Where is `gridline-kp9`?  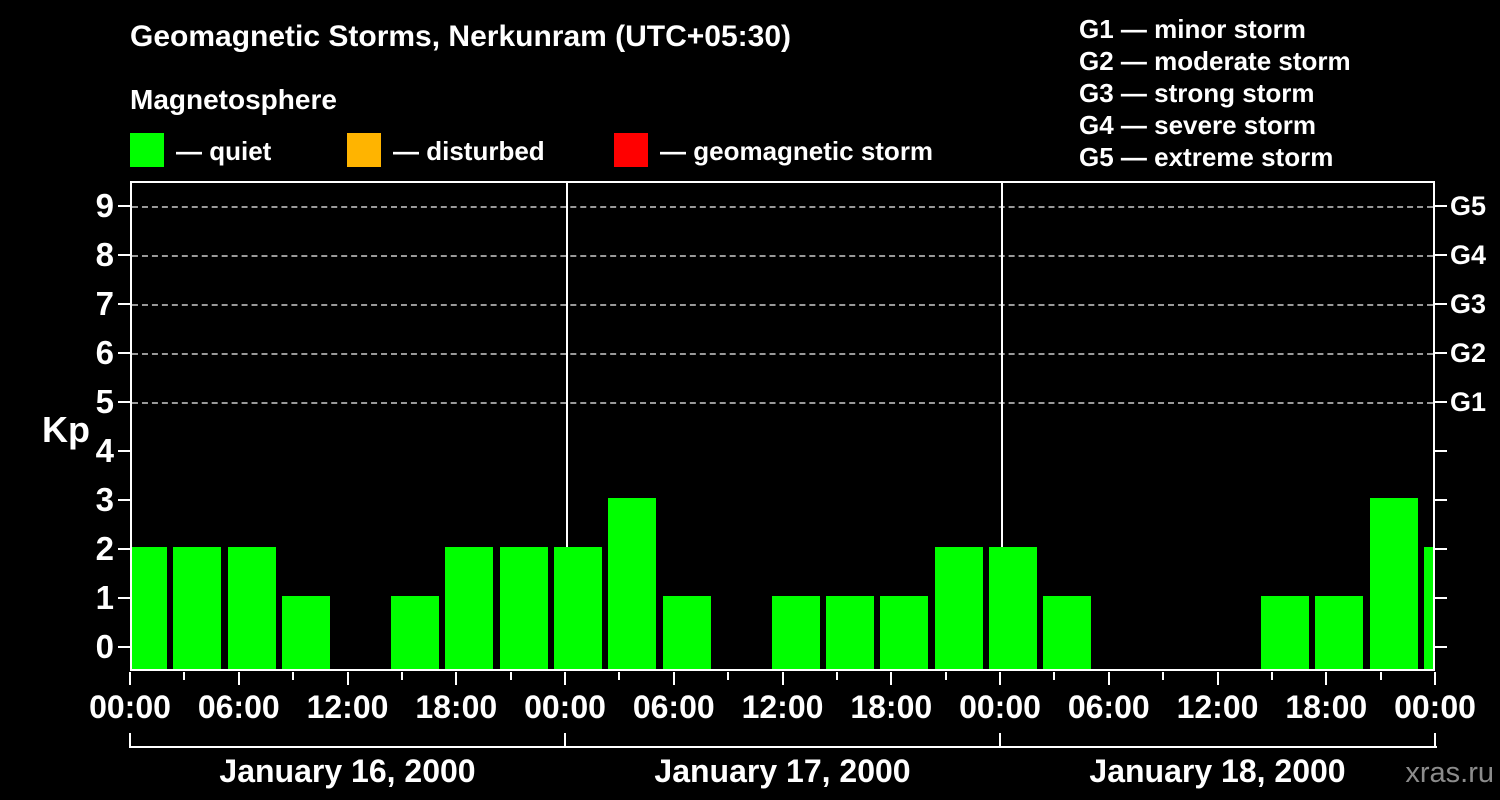
gridline-kp9 is located at coordinates (782, 206).